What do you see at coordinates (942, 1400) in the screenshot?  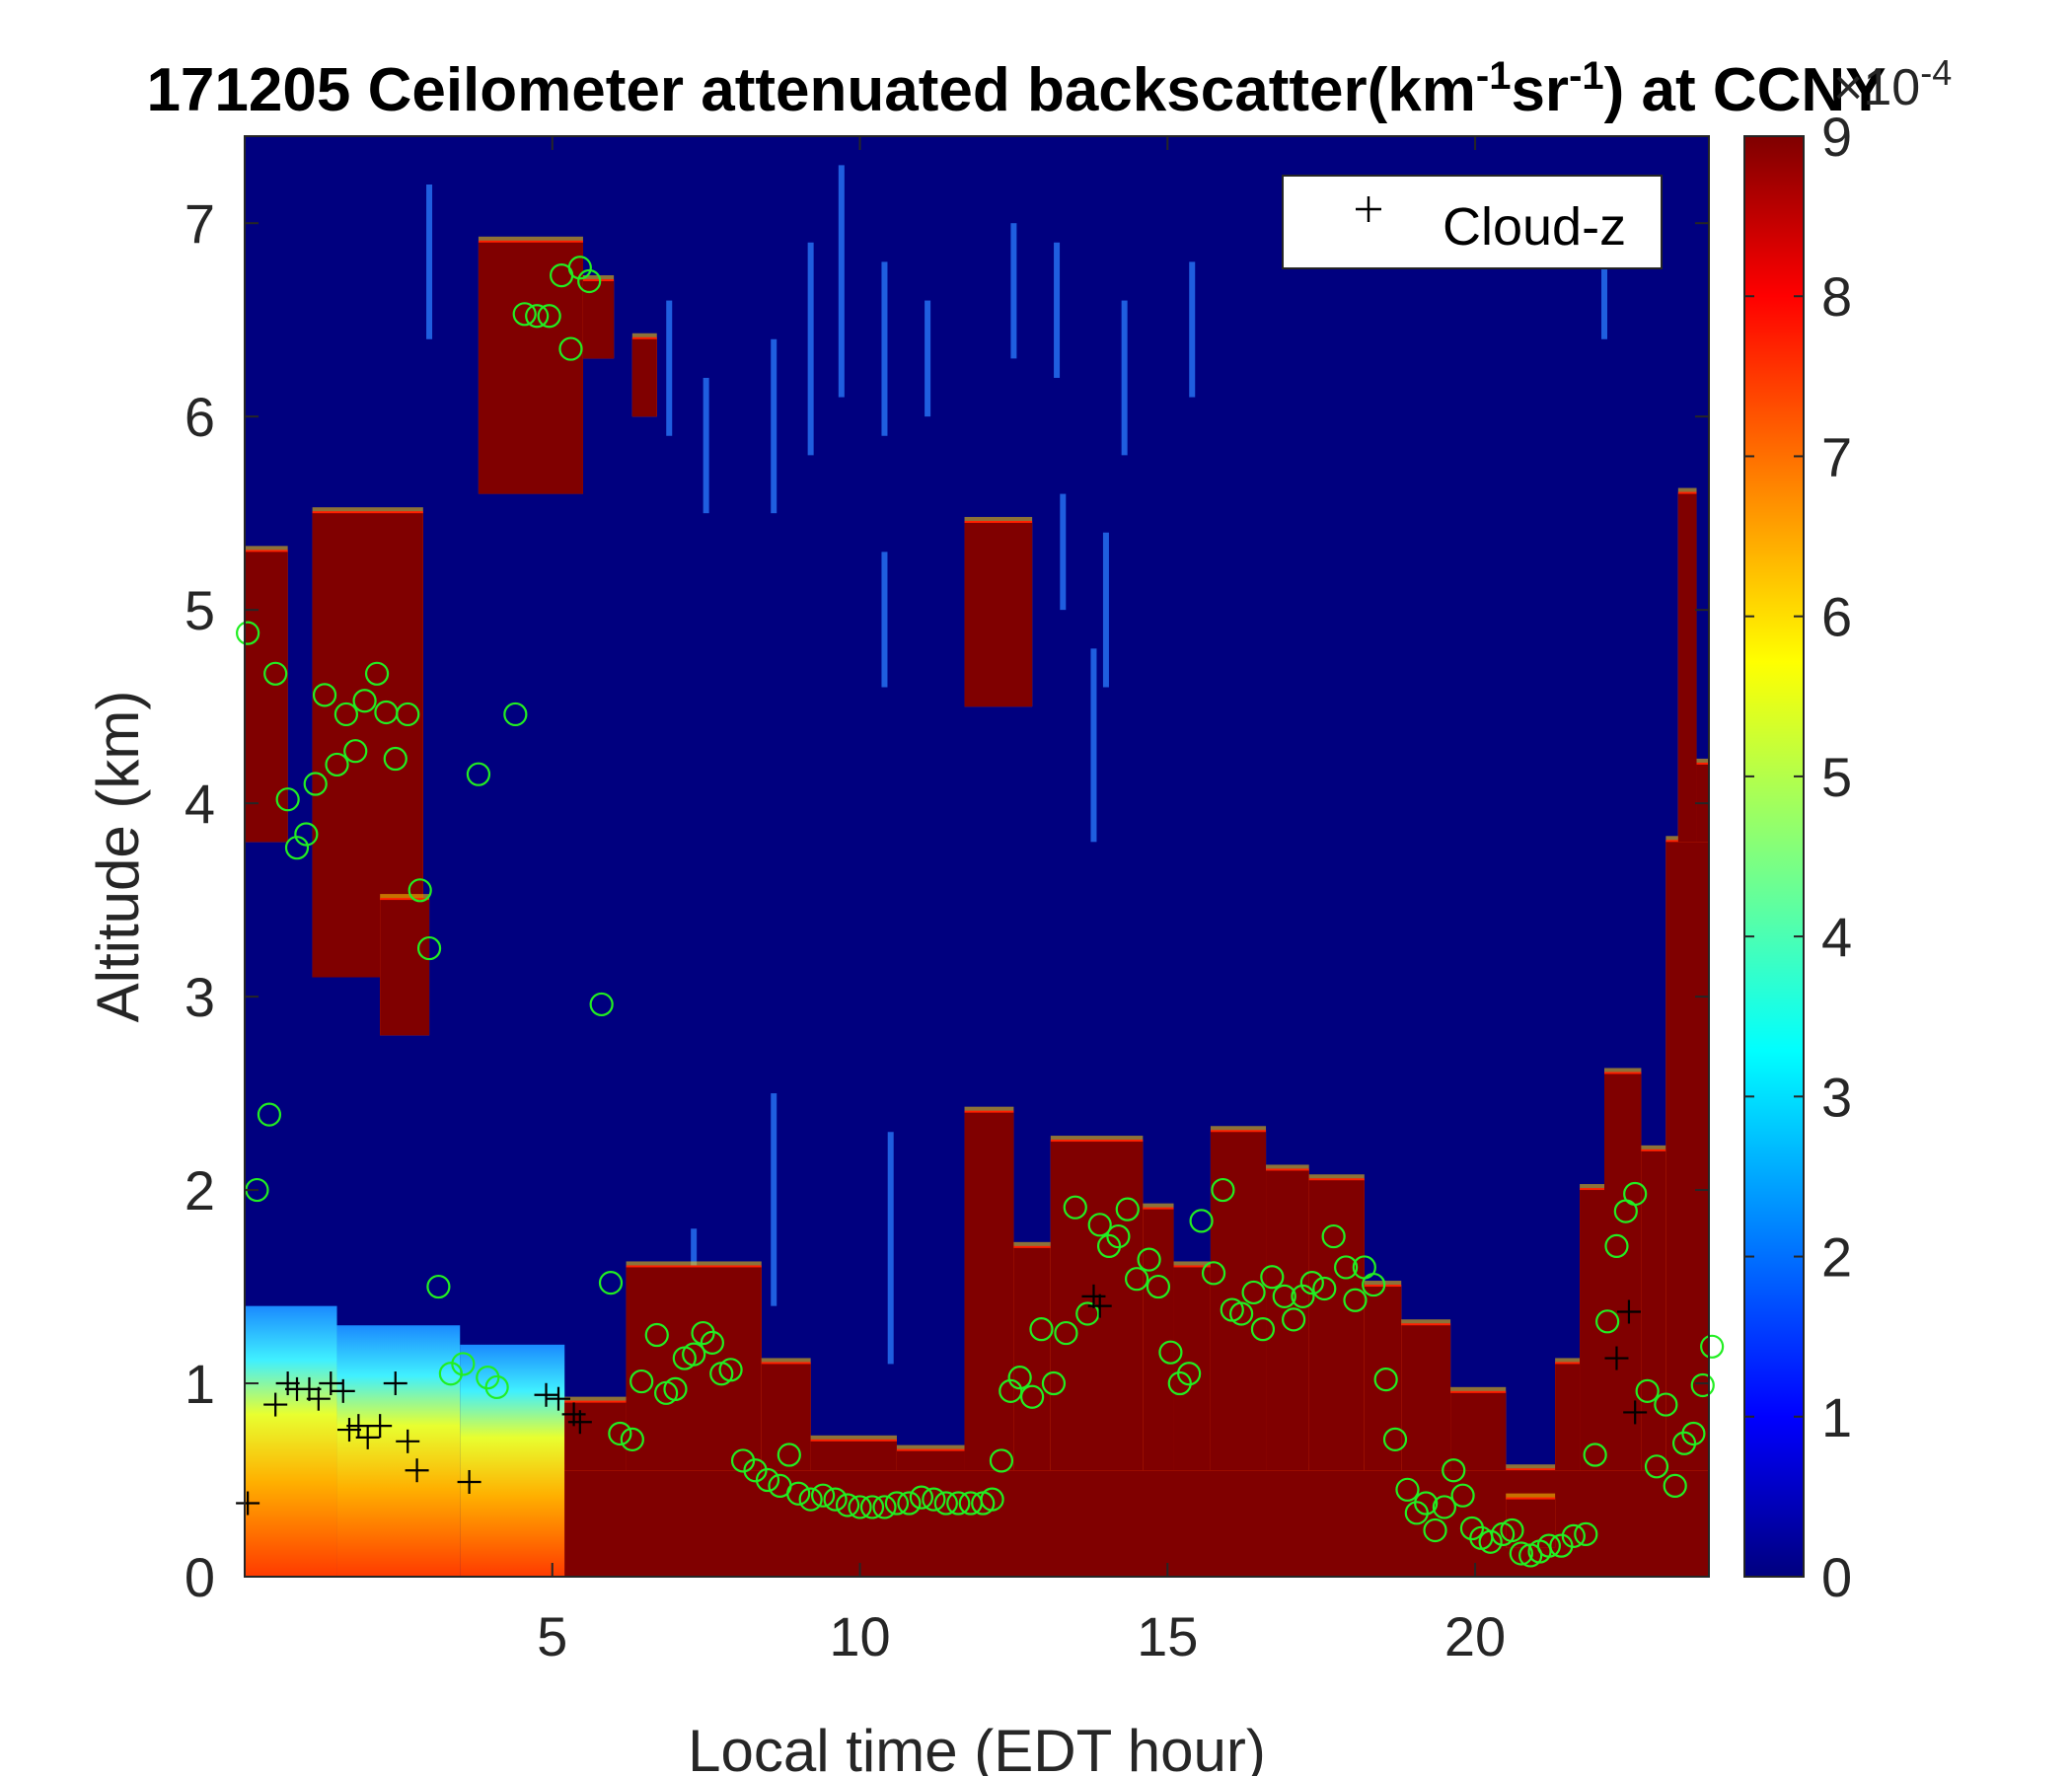 I see `cloud-z-markers-layer` at bounding box center [942, 1400].